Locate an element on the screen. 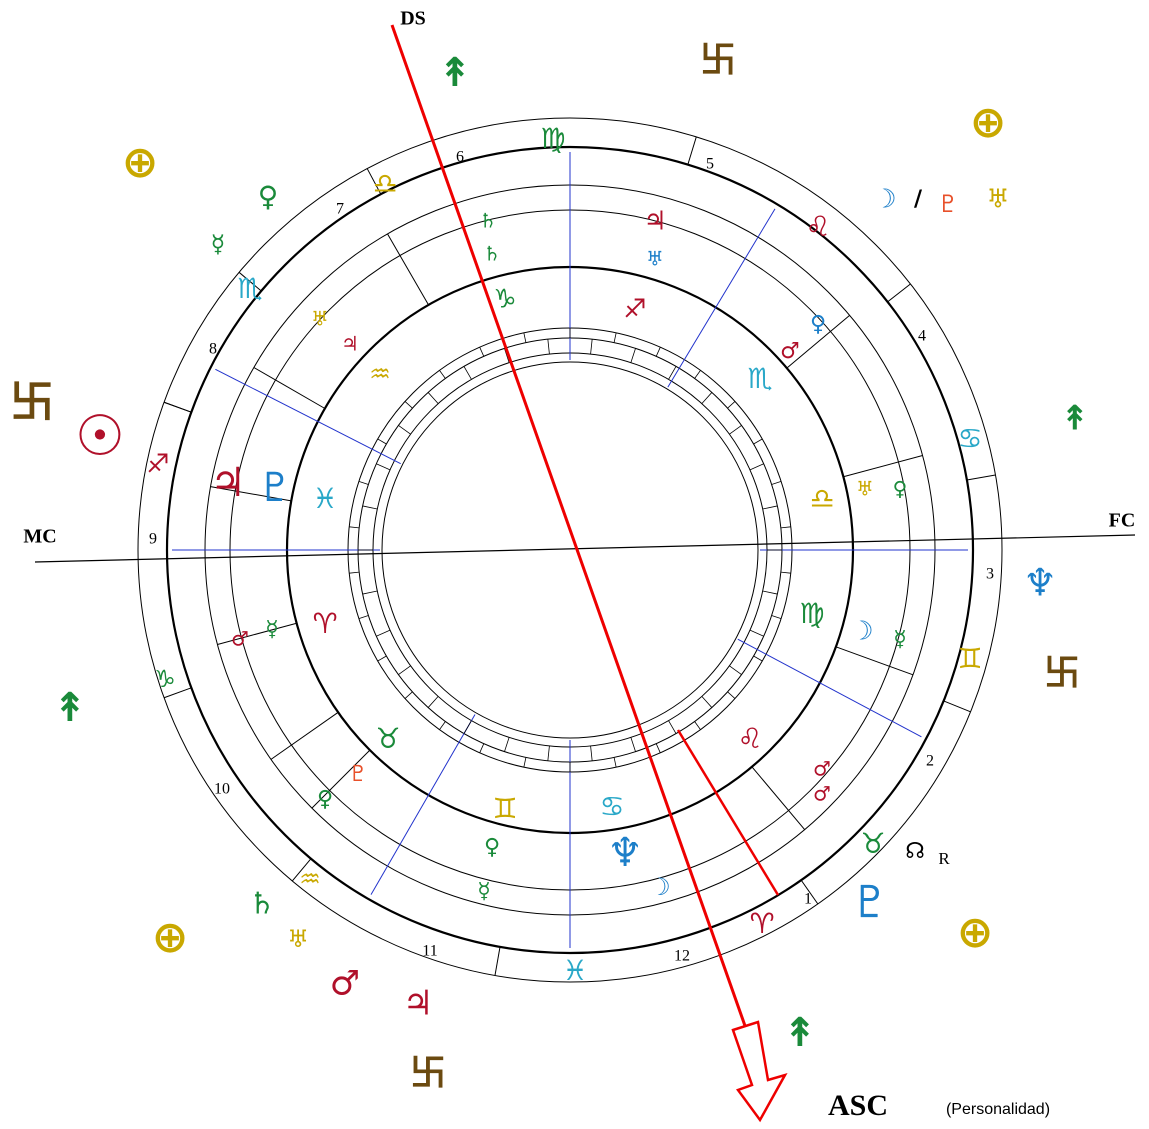  glyph: ↟ is located at coordinates (800, 1033).